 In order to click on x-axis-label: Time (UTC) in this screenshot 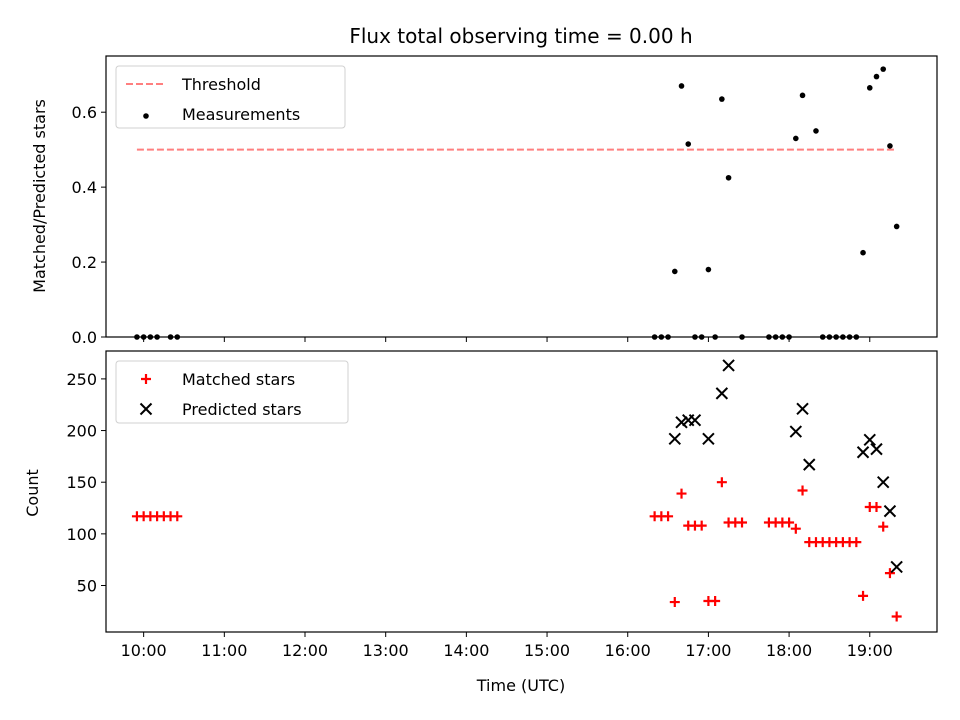, I will do `click(520, 685)`.